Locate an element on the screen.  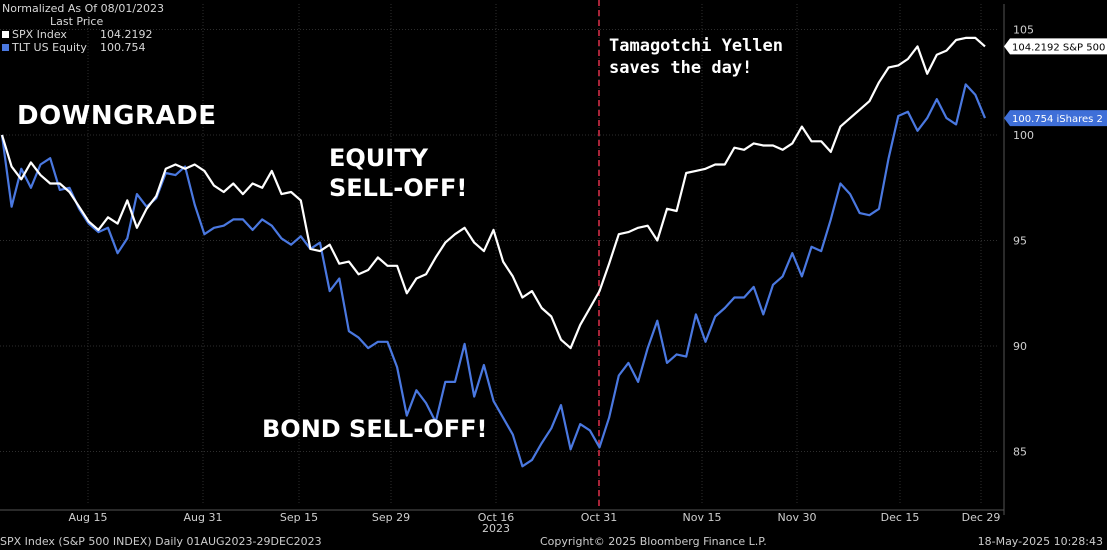
annotation-yellen: Tamagotchi Yellen saves the day! is located at coordinates (696, 57).